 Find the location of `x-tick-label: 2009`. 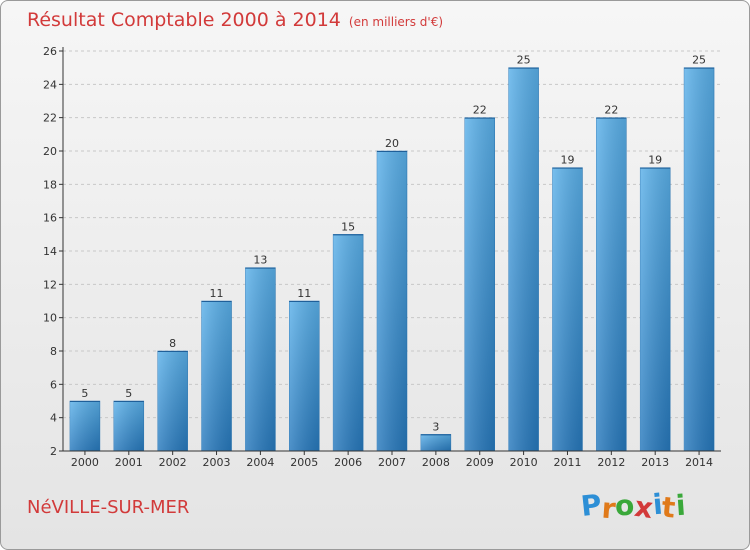

x-tick-label: 2009 is located at coordinates (480, 462).